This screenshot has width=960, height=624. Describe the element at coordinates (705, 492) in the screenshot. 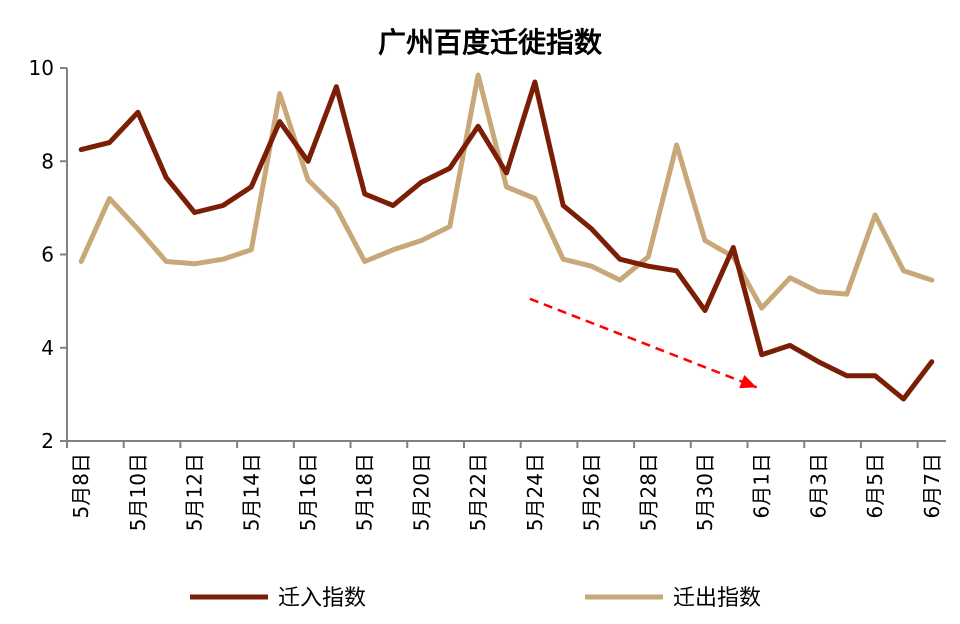

I see `x-tick-label: 5月30日` at that location.